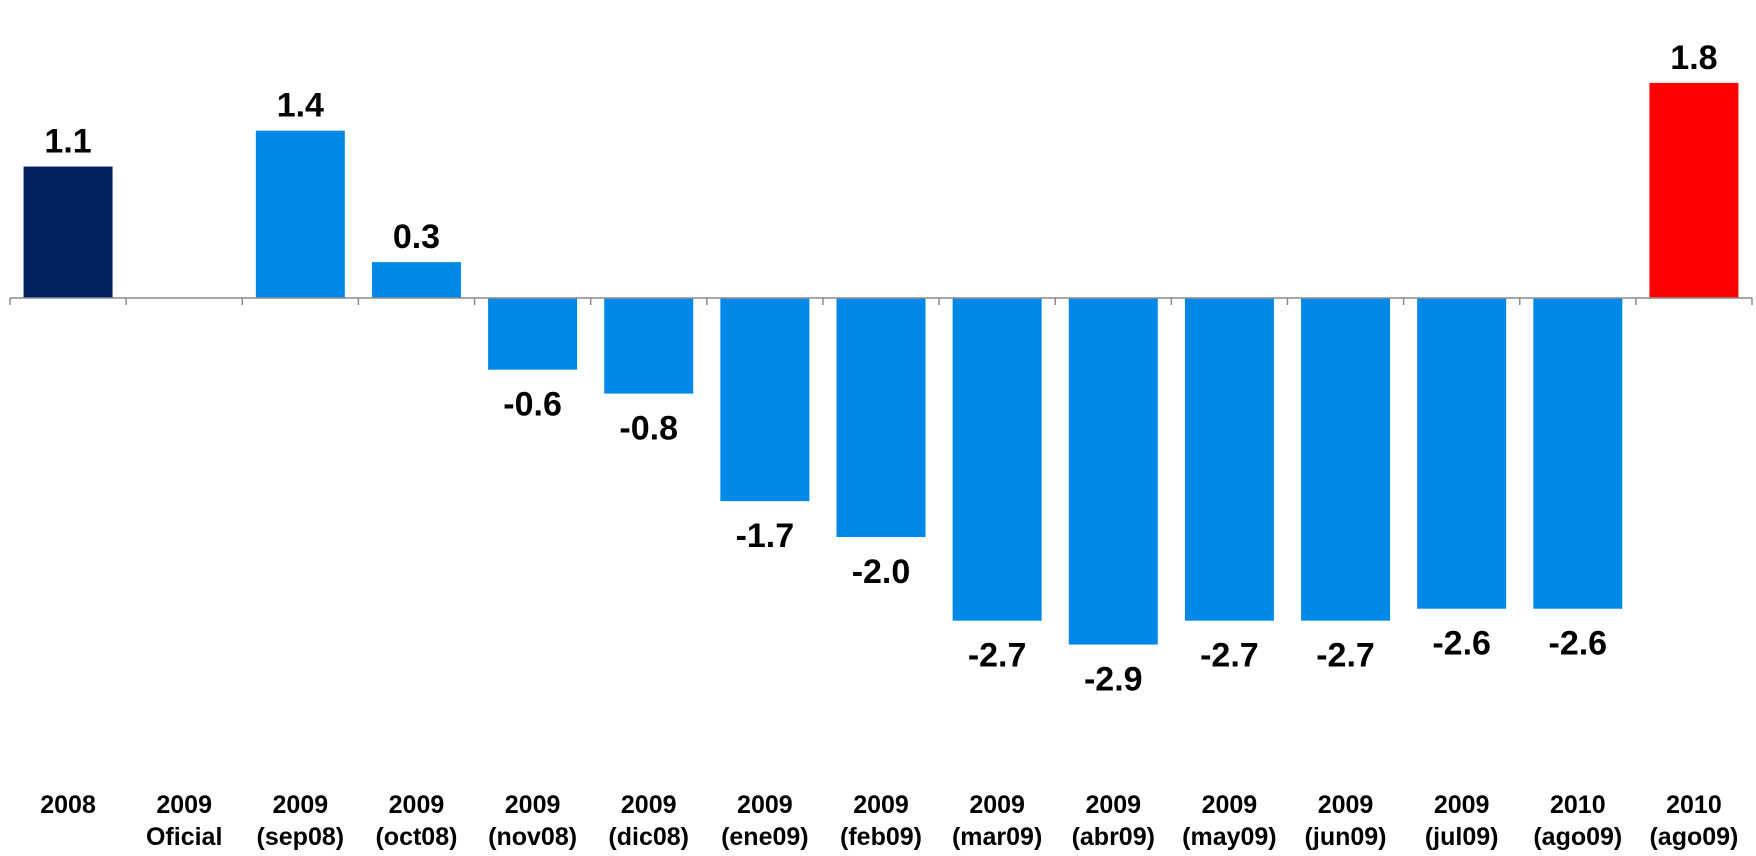  I want to click on x-axis, so click(881, 301).